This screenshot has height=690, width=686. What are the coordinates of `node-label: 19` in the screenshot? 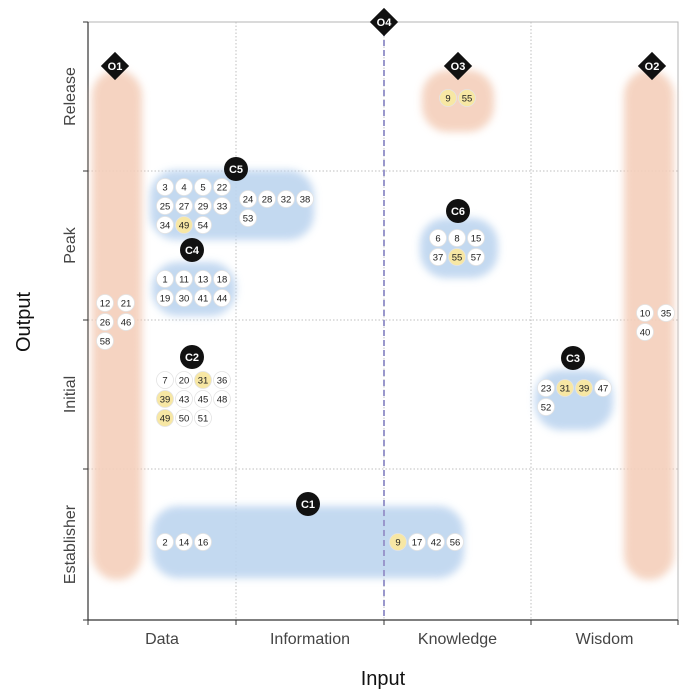 It's located at (165, 299).